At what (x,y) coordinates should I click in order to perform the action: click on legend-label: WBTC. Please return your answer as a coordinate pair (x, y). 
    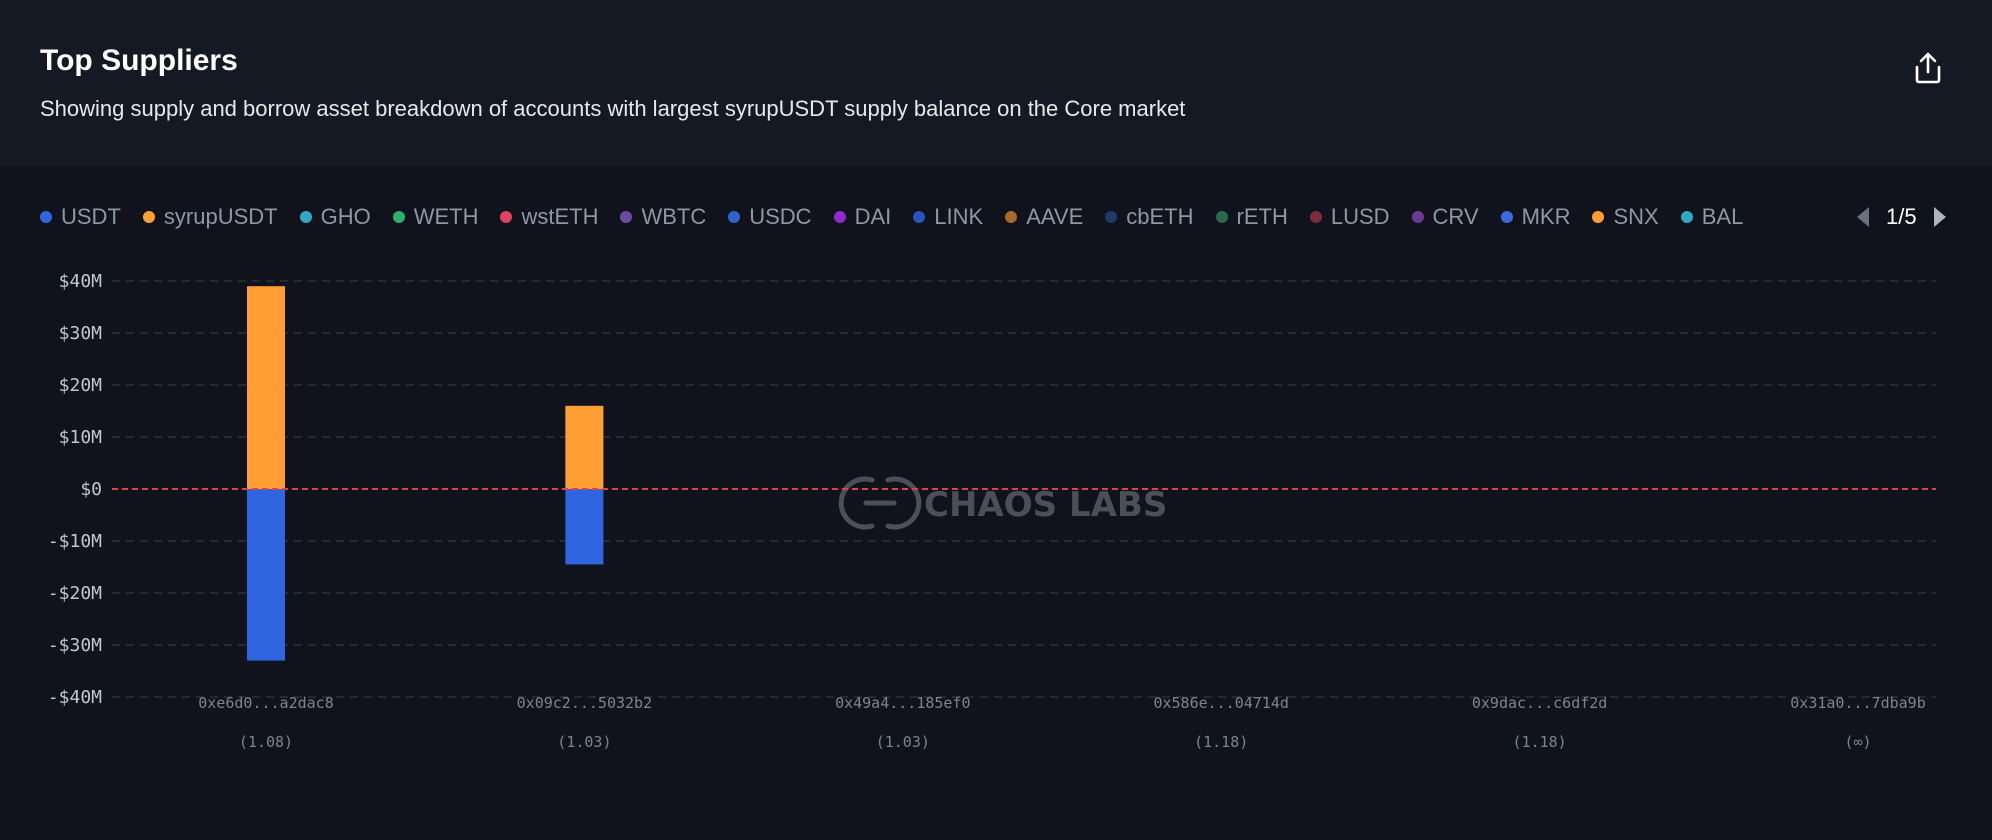
    Looking at the image, I should click on (674, 216).